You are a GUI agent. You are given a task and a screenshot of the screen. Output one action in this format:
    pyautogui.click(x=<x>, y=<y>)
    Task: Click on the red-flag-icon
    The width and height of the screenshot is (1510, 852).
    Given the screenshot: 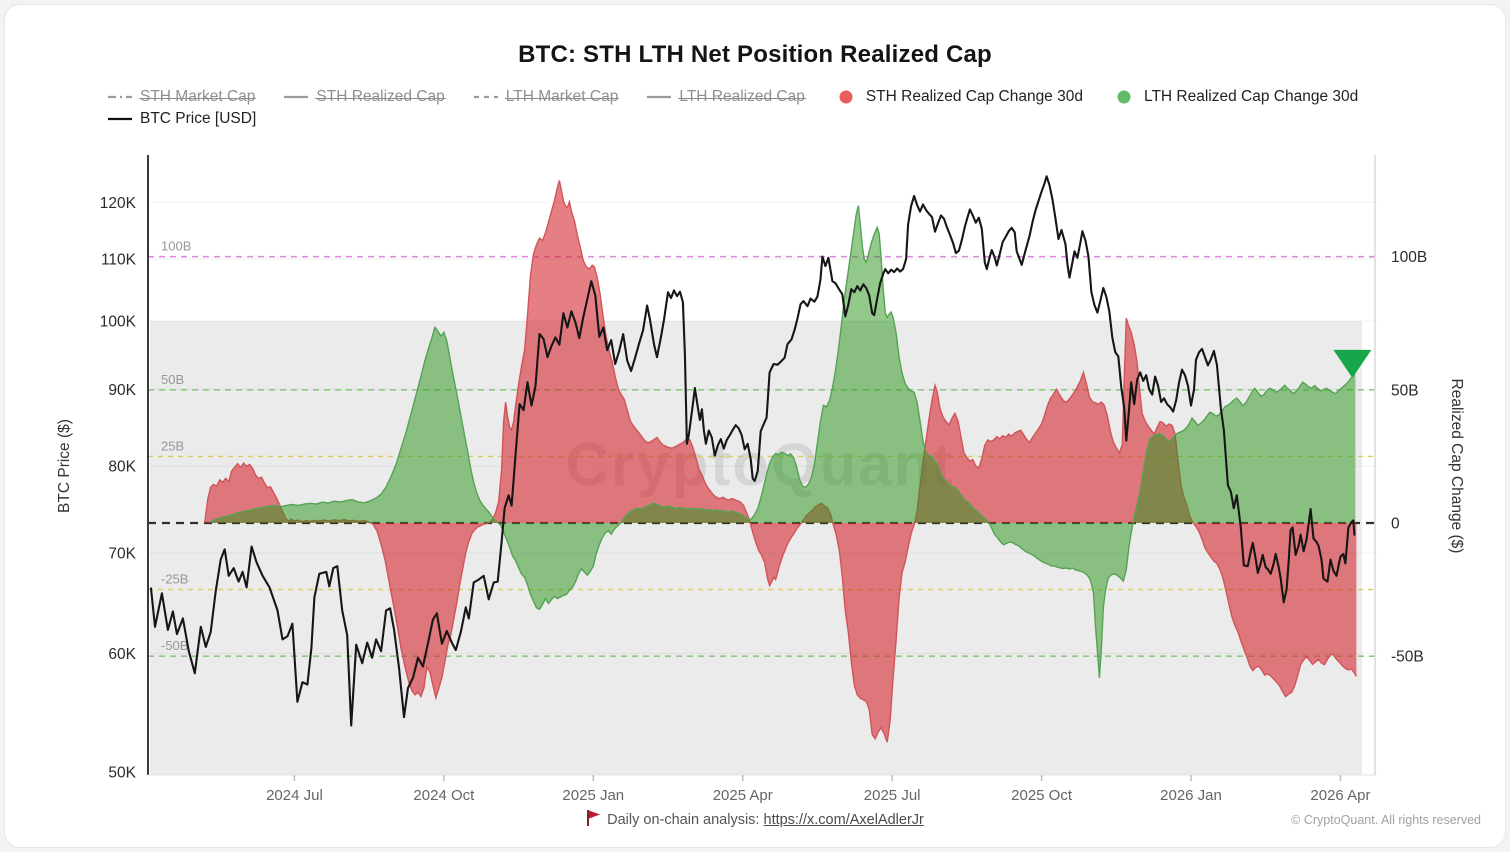 What is the action you would take?
    pyautogui.click(x=594, y=818)
    